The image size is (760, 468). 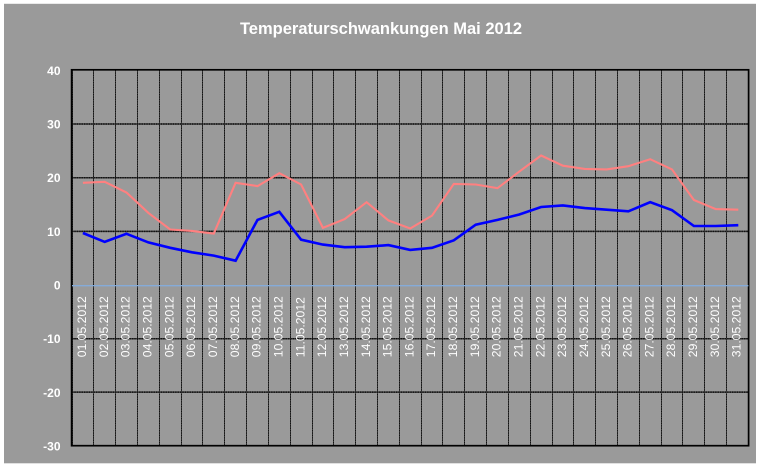 What do you see at coordinates (671, 326) in the screenshot?
I see `svg-text: 28.05.2012` at bounding box center [671, 326].